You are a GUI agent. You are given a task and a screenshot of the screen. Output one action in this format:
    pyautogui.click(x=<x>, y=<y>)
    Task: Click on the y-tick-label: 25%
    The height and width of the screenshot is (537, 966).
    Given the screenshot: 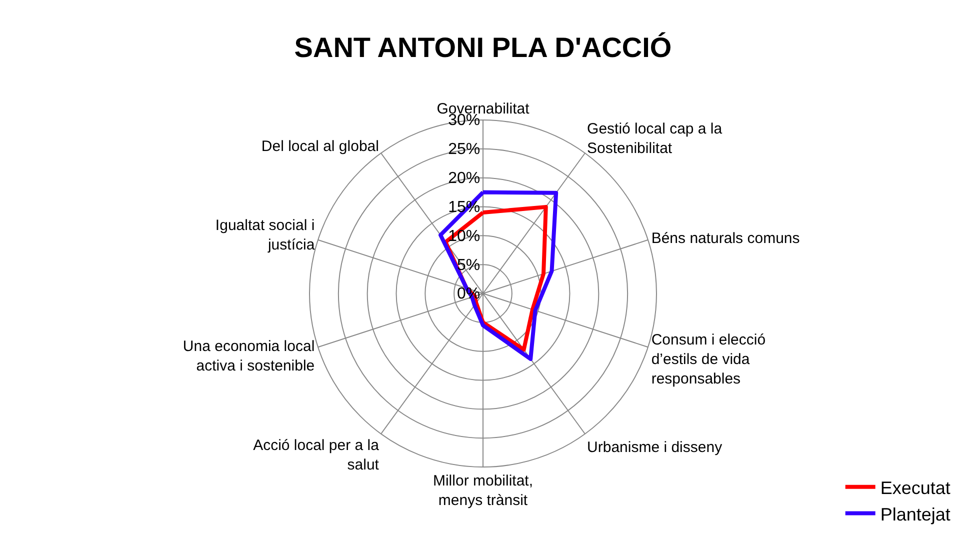 What is the action you would take?
    pyautogui.click(x=464, y=149)
    